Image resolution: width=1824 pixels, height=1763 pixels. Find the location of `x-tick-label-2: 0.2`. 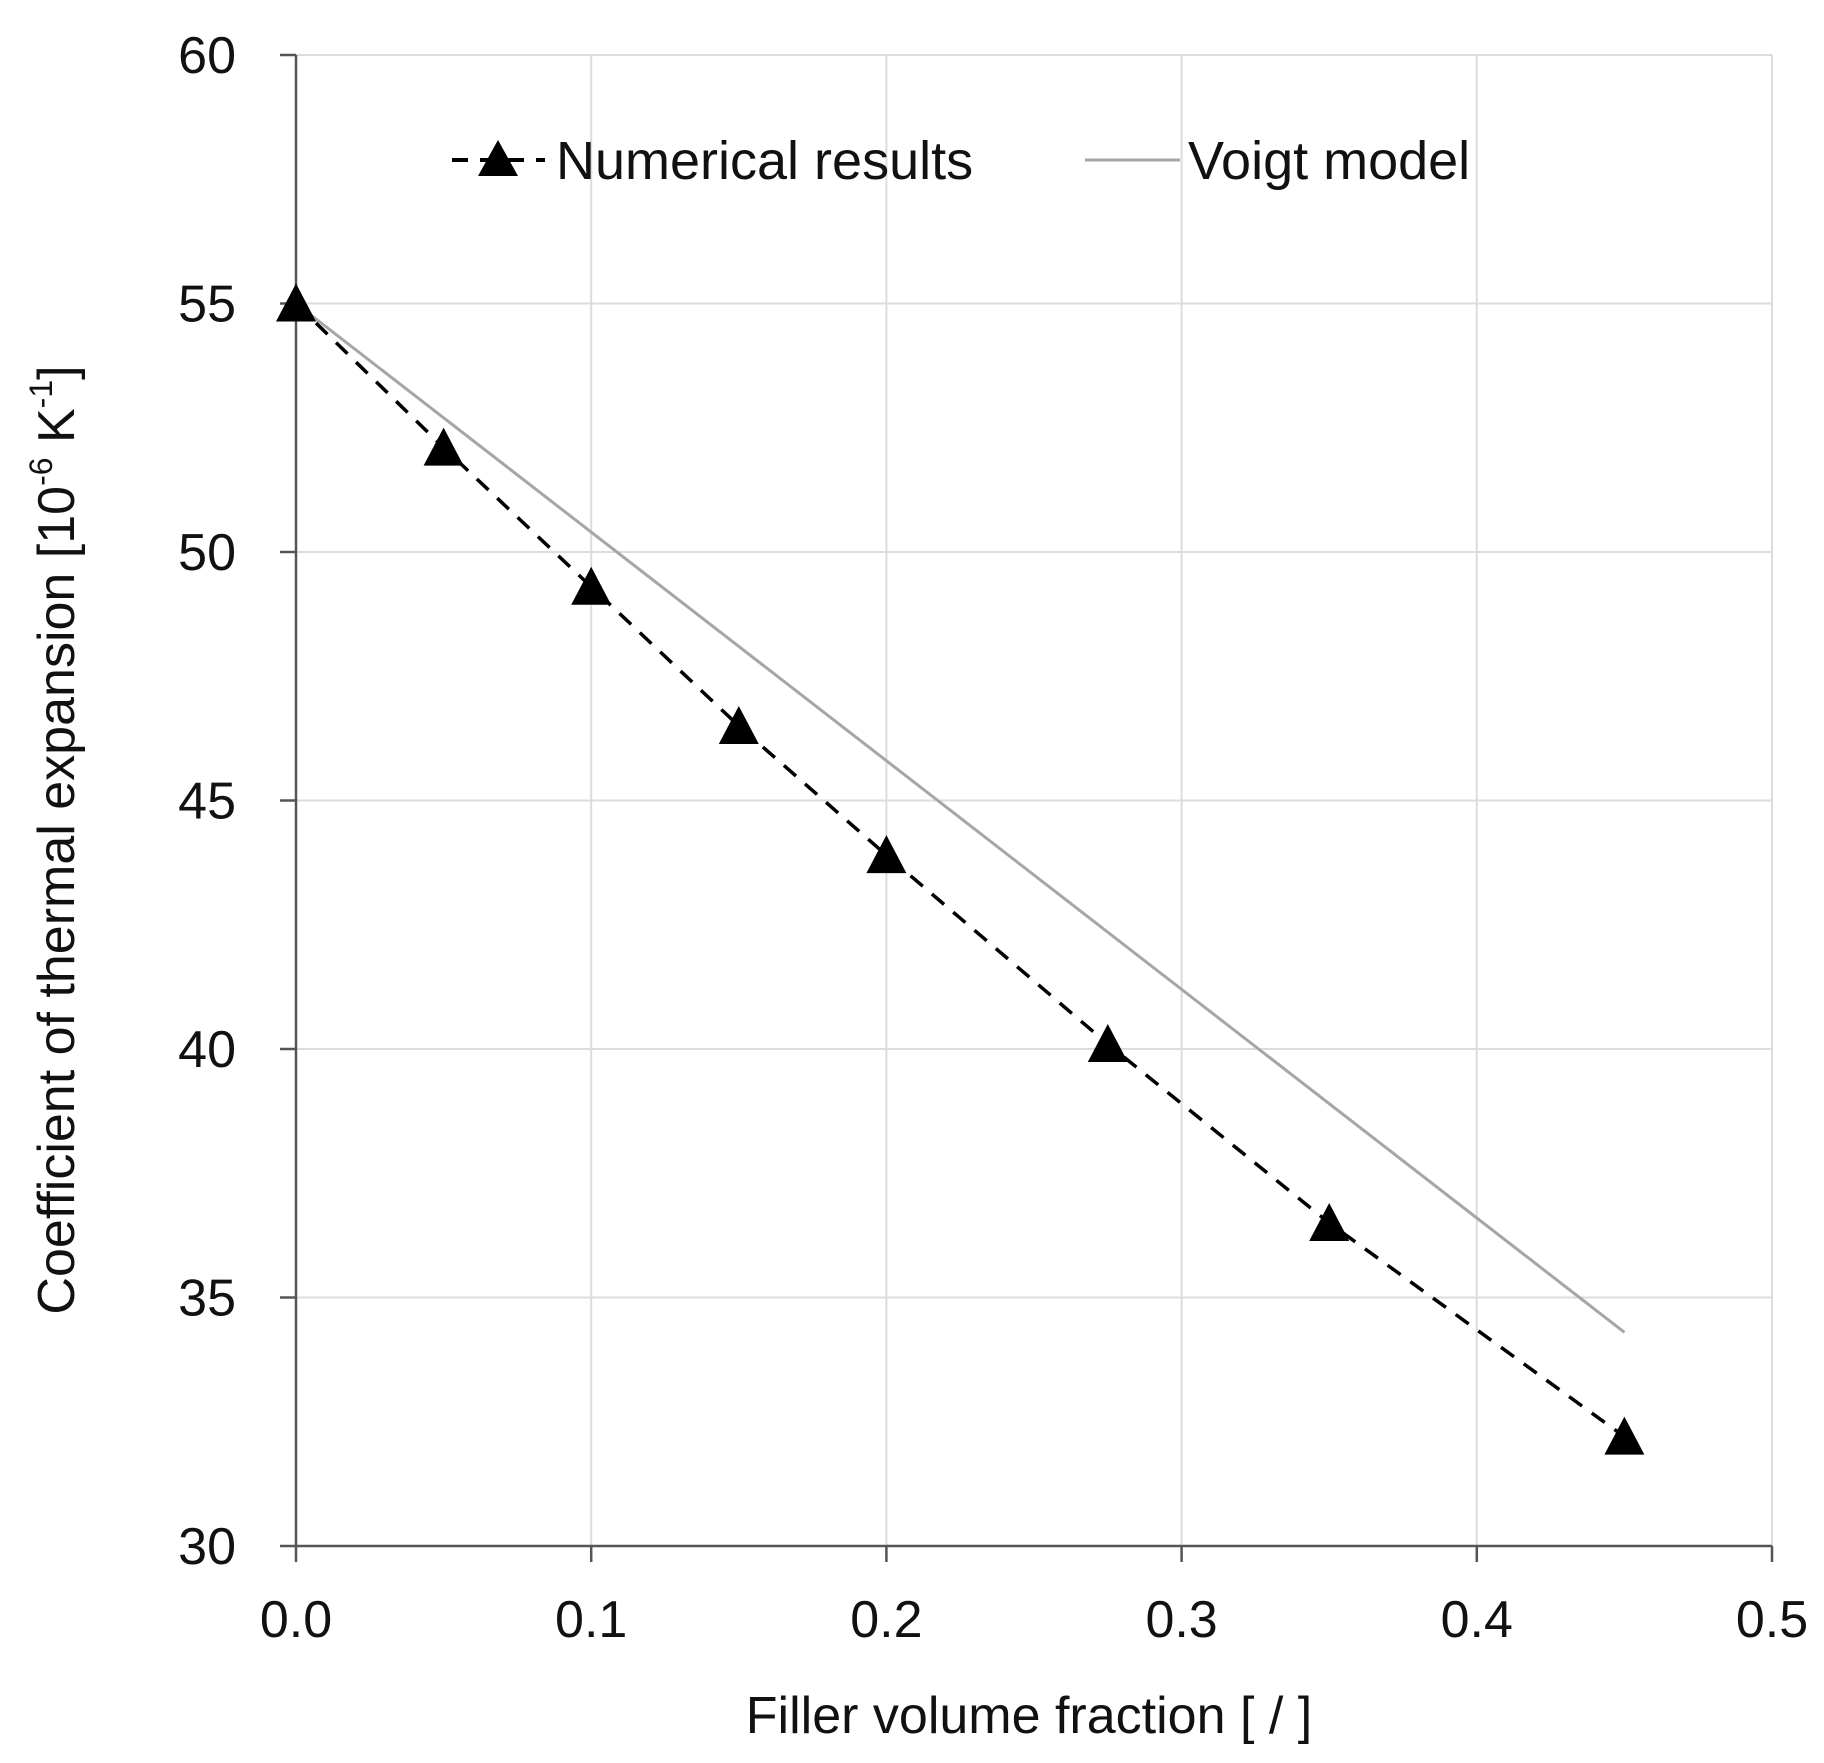

x-tick-label-2: 0.2 is located at coordinates (886, 1620).